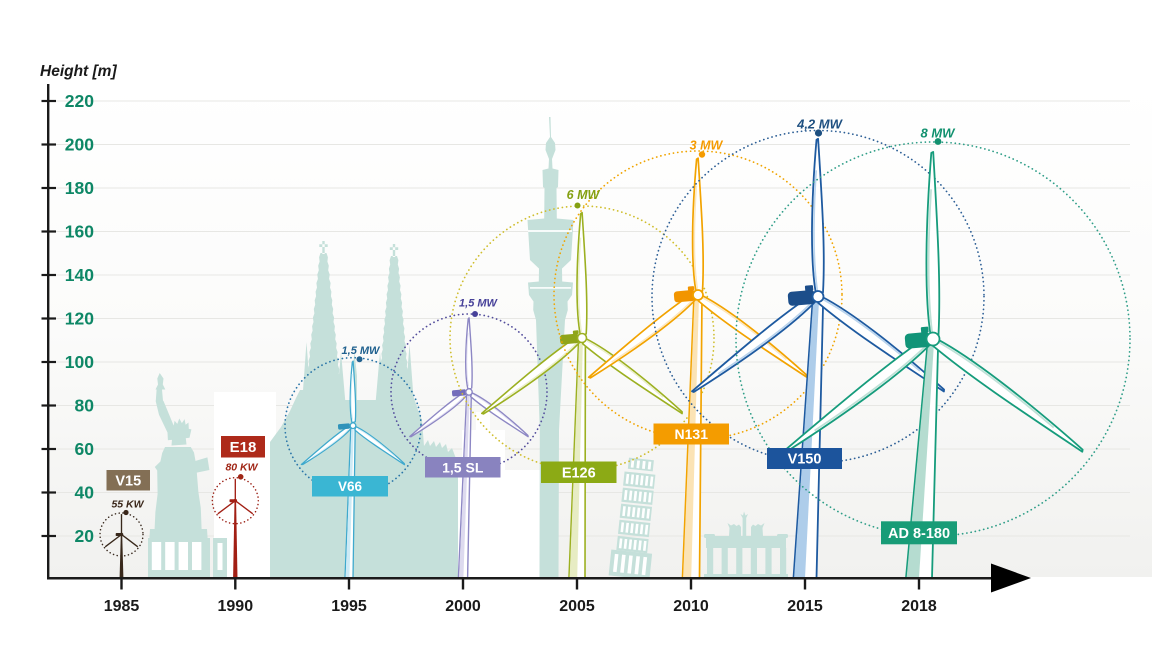 The width and height of the screenshot is (1152, 648). I want to click on svg-text: 3 MW, so click(707, 146).